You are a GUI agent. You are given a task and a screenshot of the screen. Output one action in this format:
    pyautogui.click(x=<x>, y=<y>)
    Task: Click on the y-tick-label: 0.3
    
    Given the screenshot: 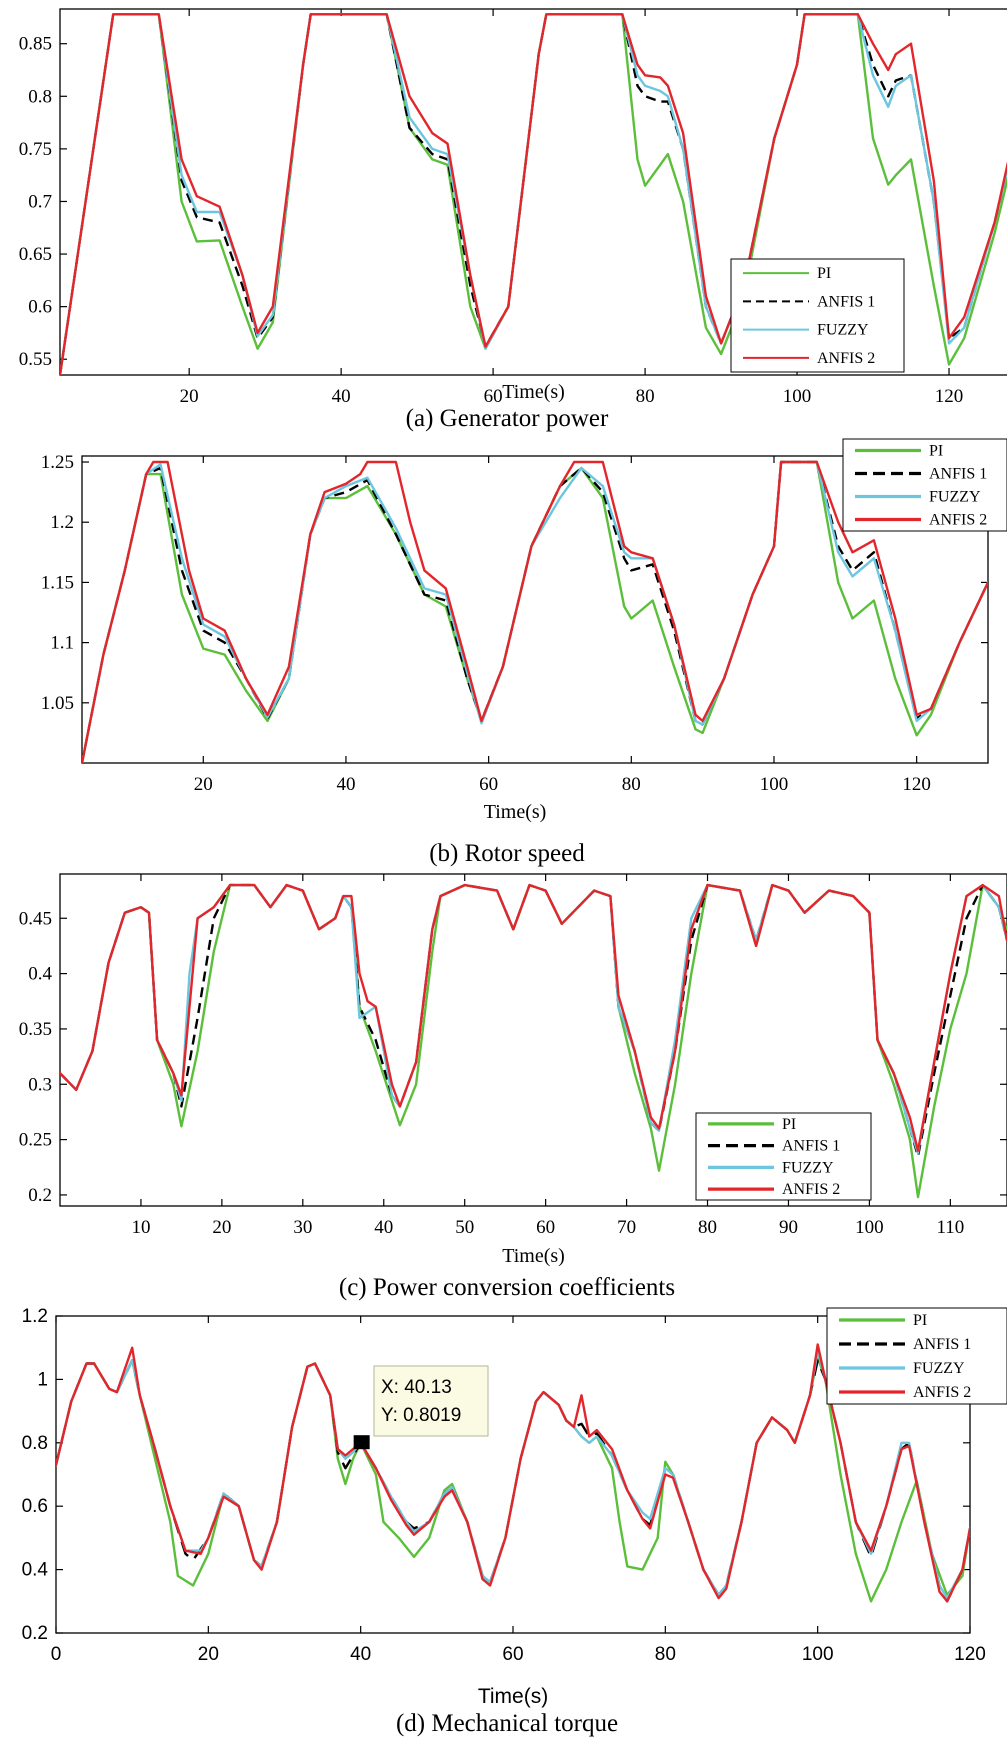 What is the action you would take?
    pyautogui.click(x=40, y=1084)
    